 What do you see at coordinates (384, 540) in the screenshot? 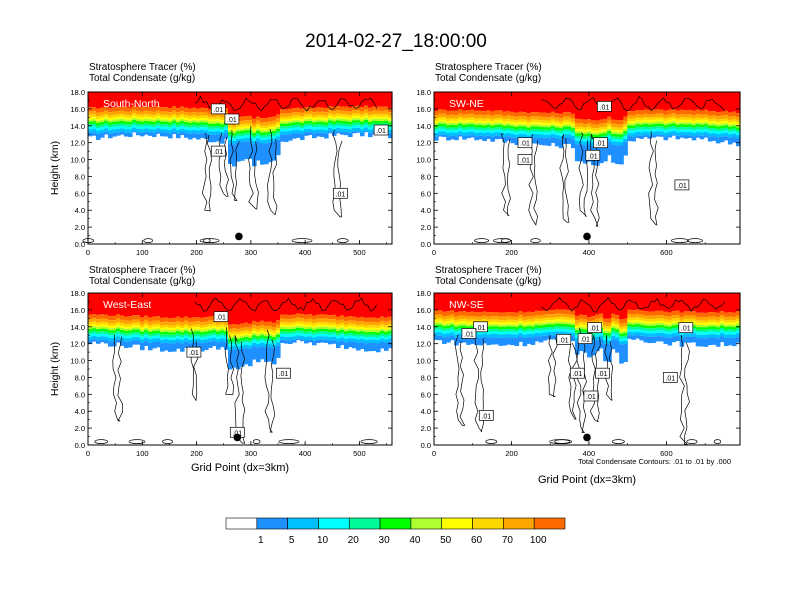
I see `colorbar-tick-label: 30` at bounding box center [384, 540].